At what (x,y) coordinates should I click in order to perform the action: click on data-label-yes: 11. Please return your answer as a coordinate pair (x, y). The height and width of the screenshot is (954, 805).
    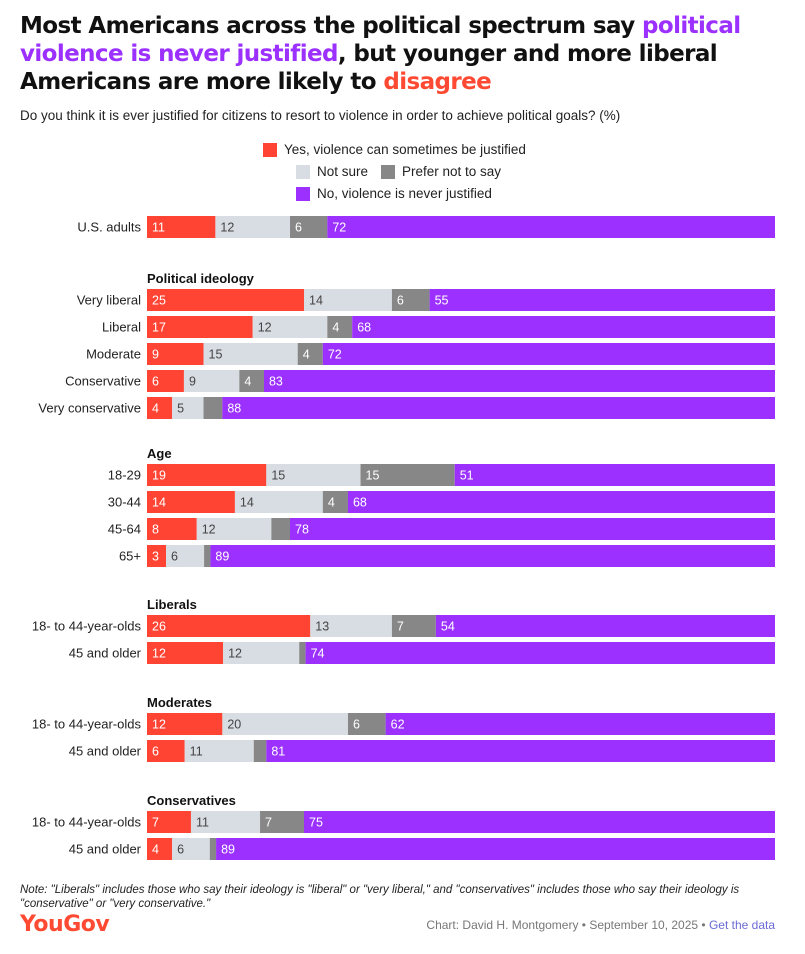
    Looking at the image, I should click on (158, 228).